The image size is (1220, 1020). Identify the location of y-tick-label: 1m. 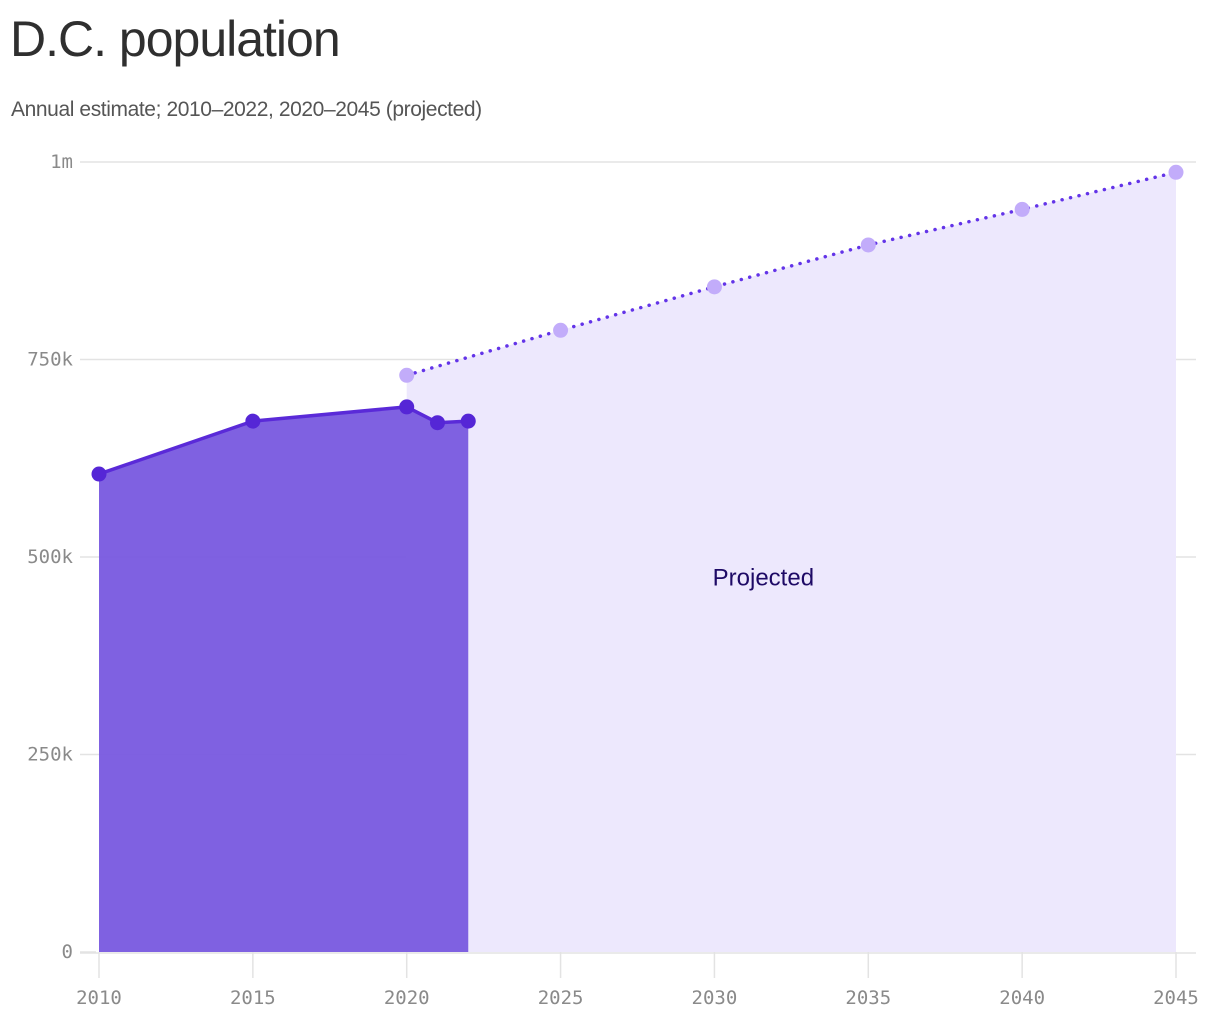
(61, 162).